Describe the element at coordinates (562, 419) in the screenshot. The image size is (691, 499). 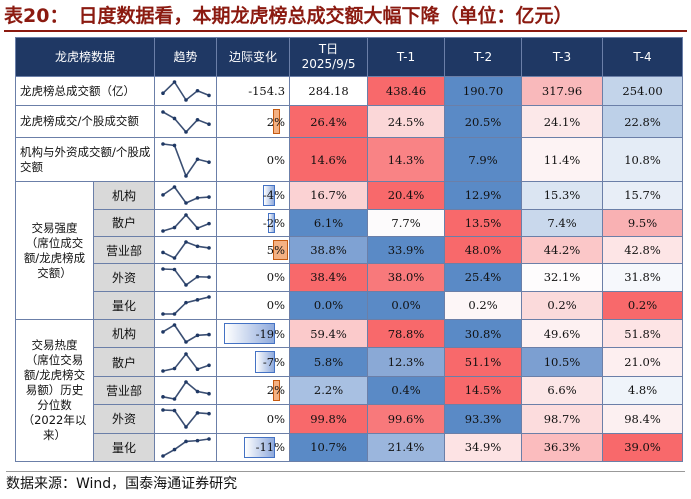
I see `value-cell: 98.7%` at that location.